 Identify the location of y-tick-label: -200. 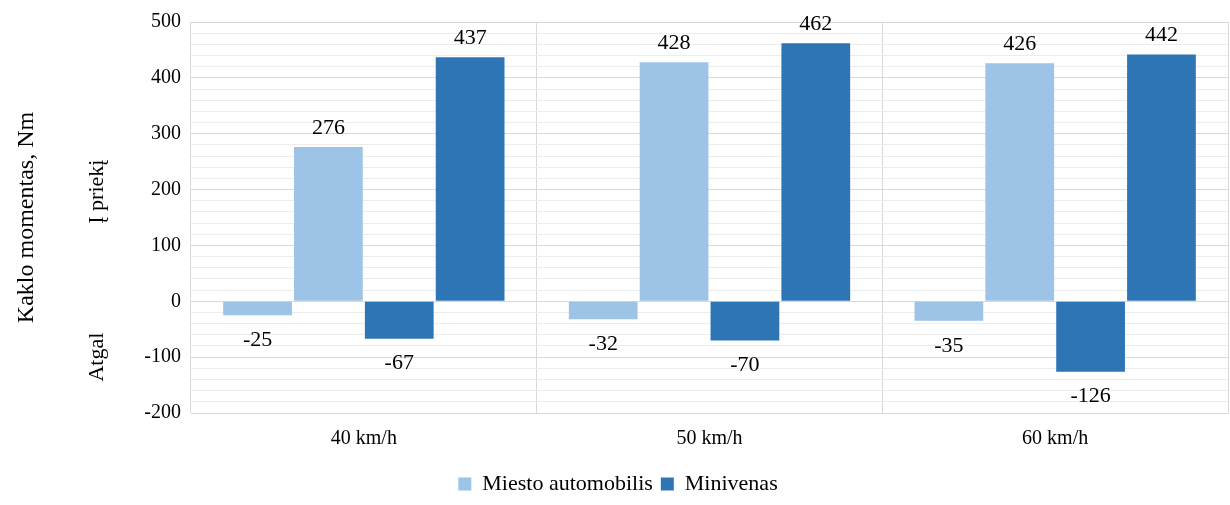
(162, 411).